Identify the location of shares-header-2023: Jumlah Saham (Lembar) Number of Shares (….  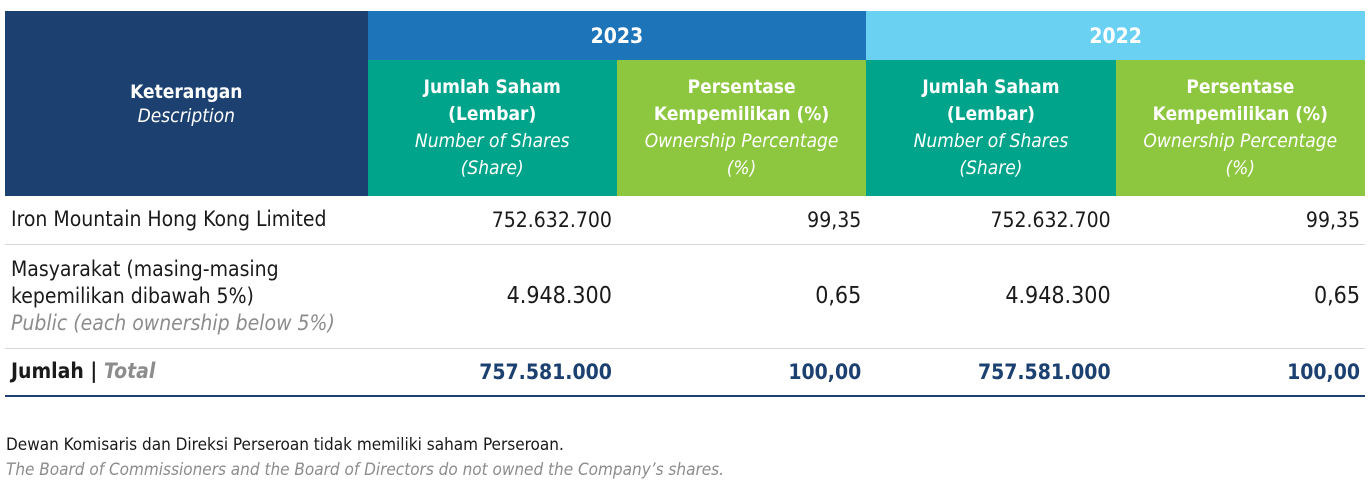
(492, 128).